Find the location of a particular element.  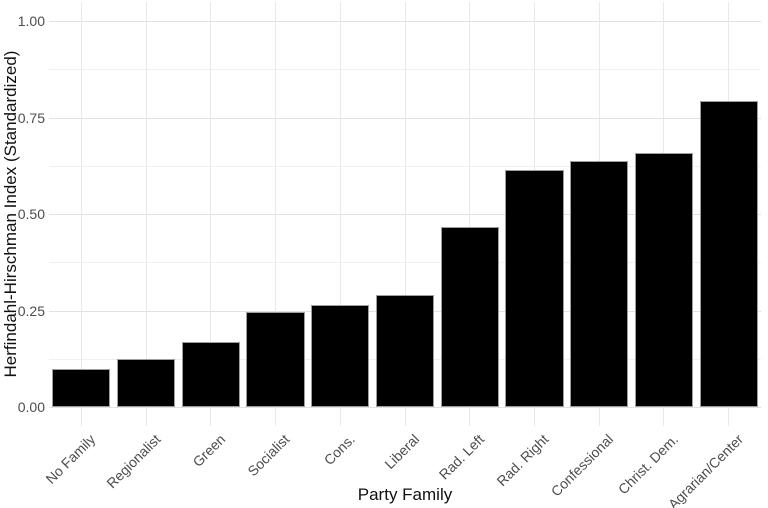

x-tick-label: No Family is located at coordinates (70, 459).